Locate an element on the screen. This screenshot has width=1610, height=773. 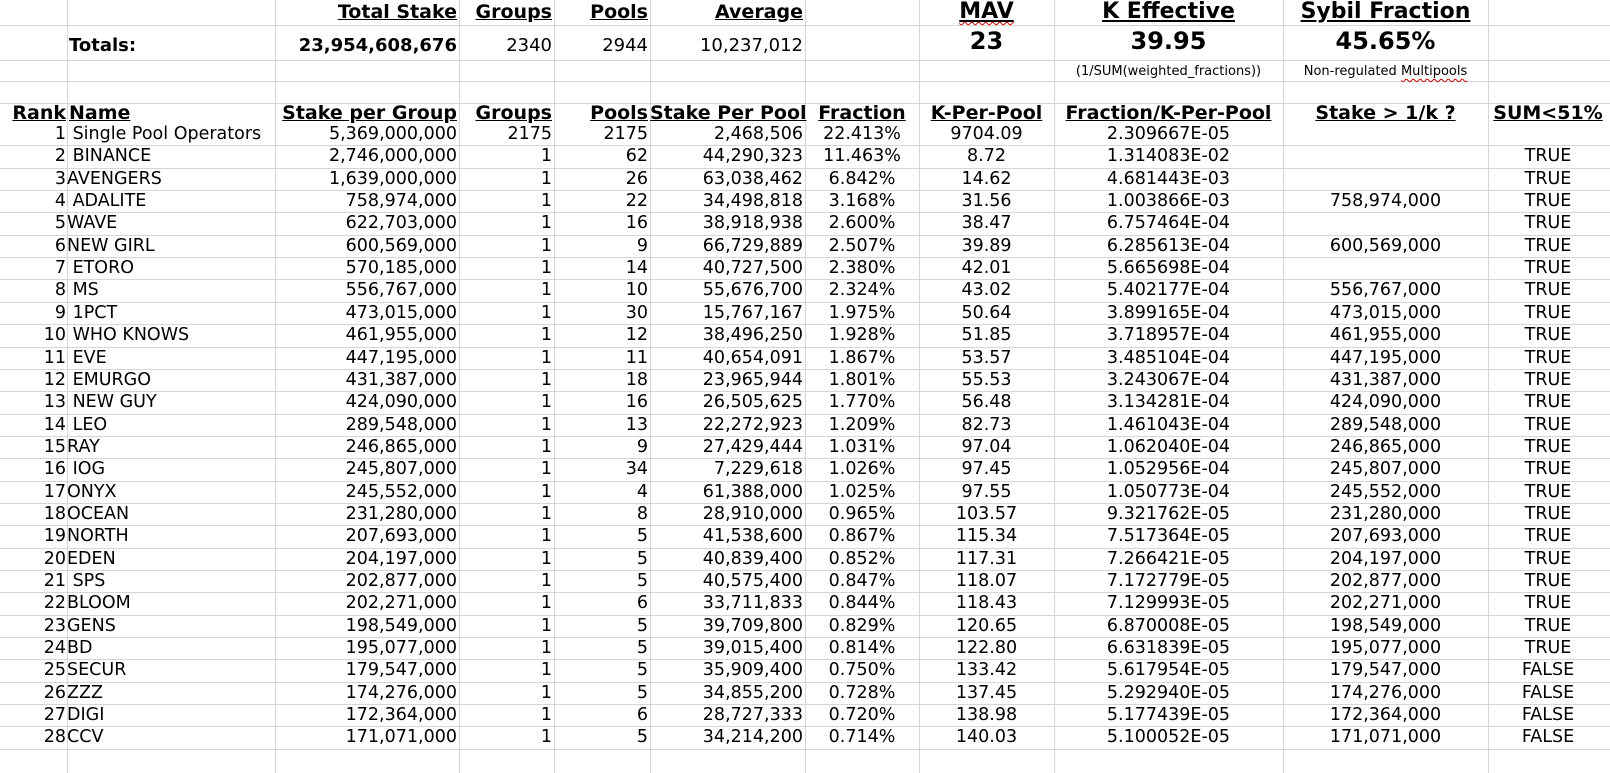
stake-per-group-cell: 447,195,000 is located at coordinates (401, 357).